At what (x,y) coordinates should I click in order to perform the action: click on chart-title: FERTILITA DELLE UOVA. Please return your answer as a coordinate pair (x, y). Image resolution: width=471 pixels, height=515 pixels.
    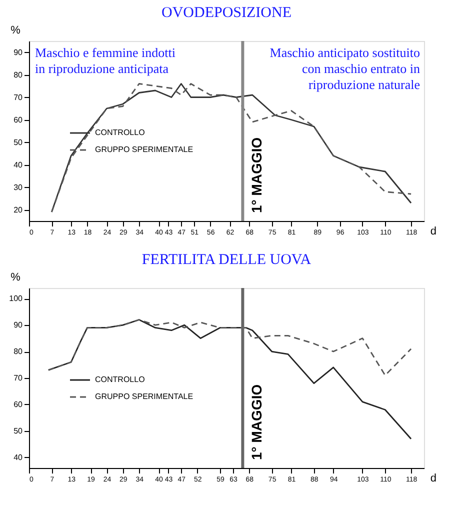
    Looking at the image, I should click on (227, 260).